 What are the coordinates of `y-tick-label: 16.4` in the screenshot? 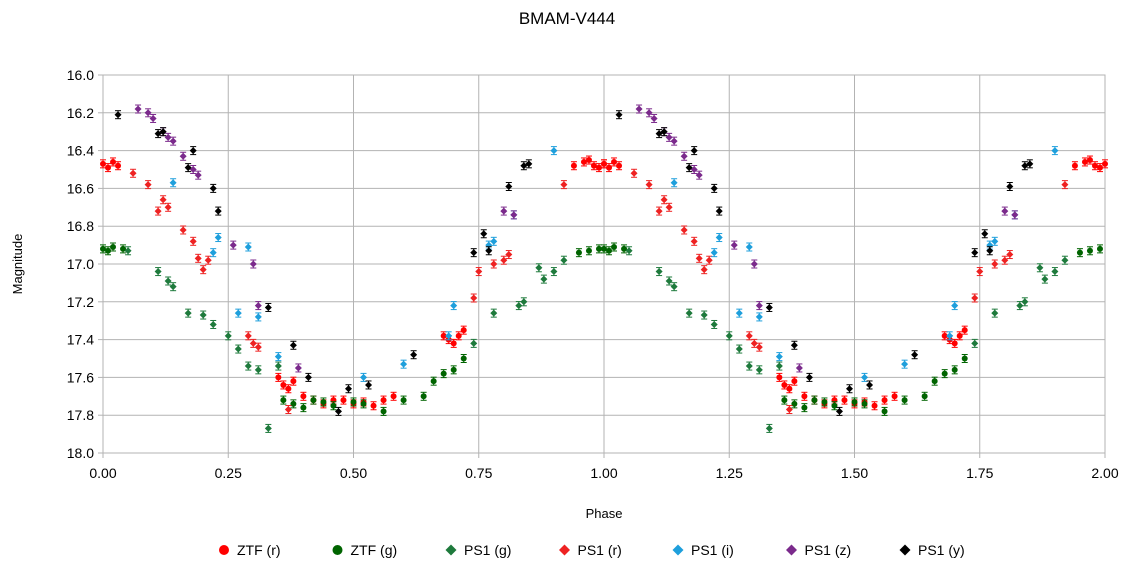 It's located at (80, 151).